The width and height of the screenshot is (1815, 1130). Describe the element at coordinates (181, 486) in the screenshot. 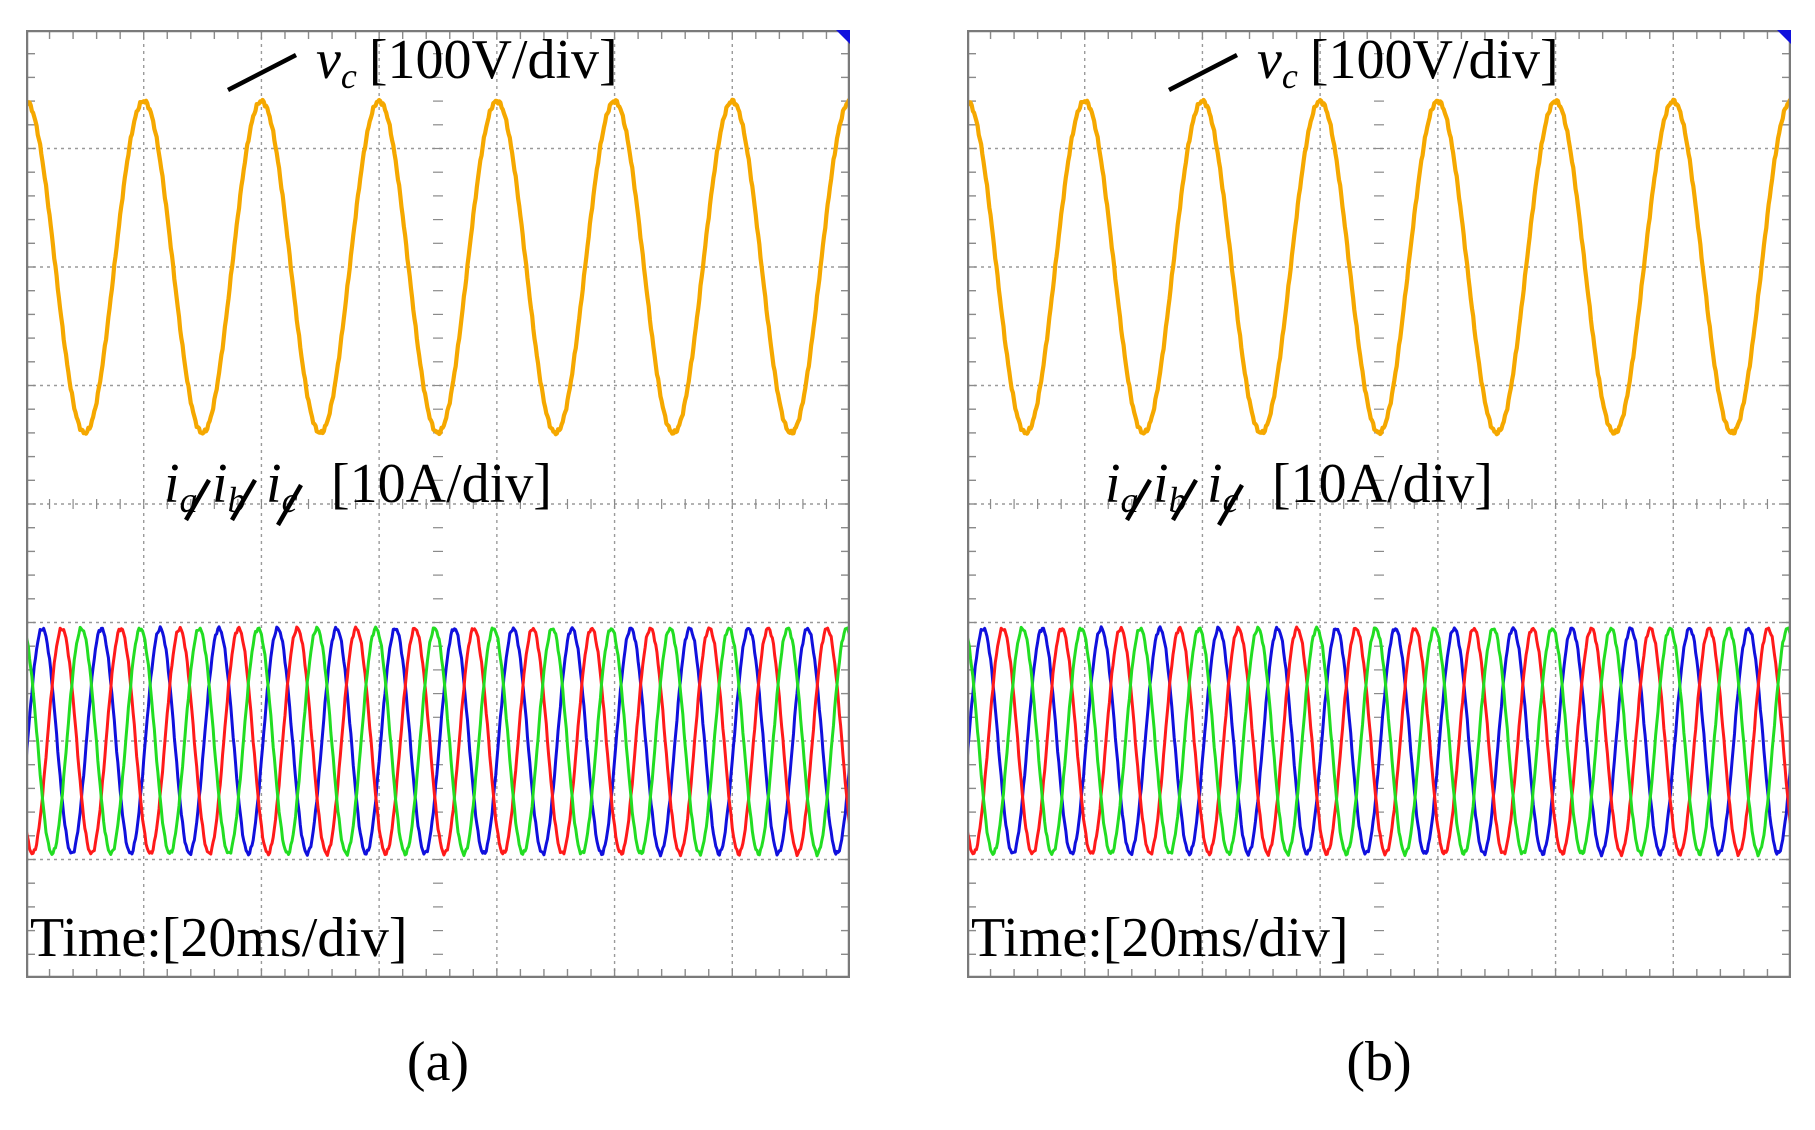

I see `current-label-a: ia` at that location.